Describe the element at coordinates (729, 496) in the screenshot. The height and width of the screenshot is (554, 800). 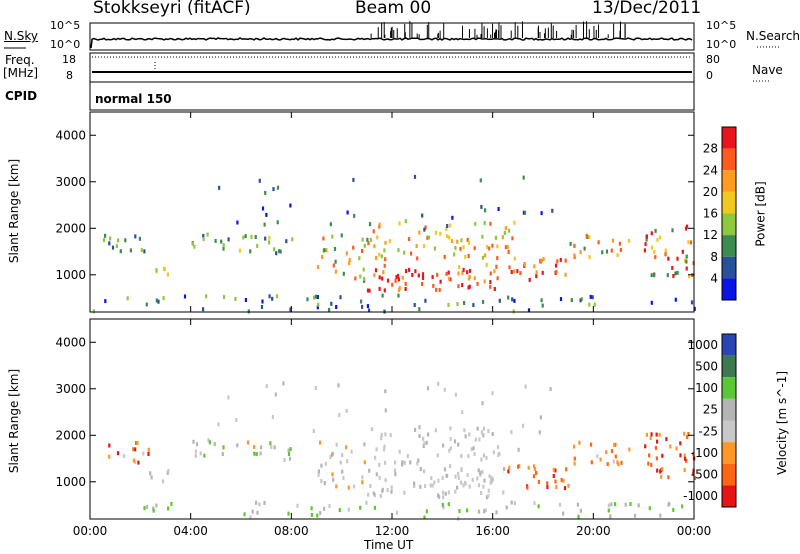
I see `velocity-colorbar-swatch` at that location.